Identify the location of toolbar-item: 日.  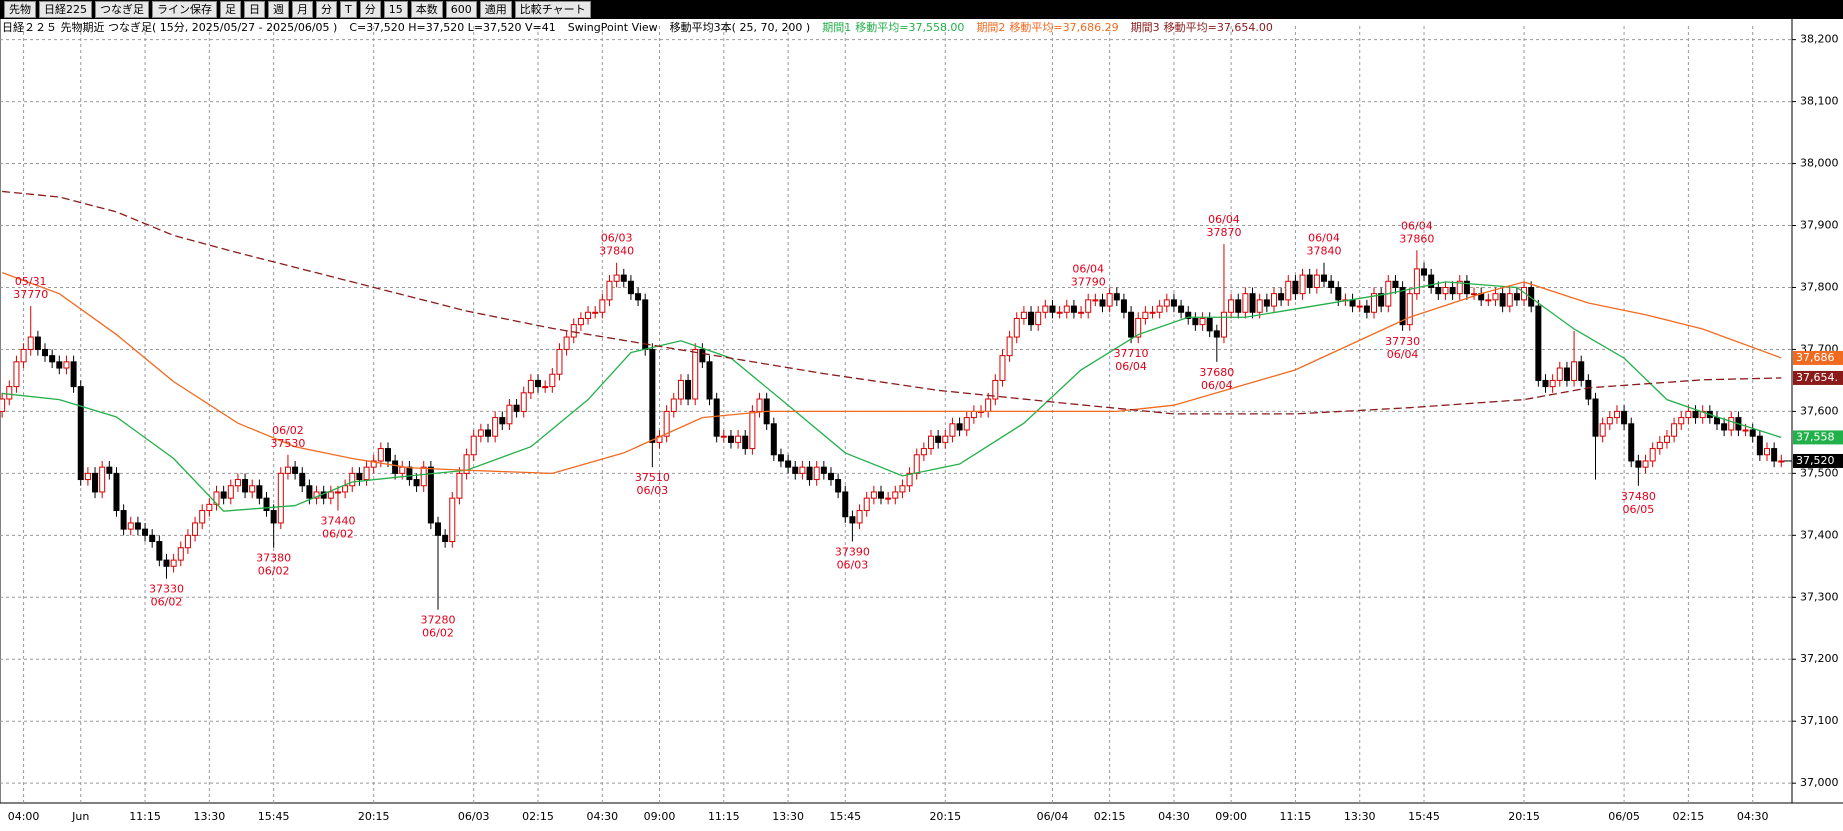
(254, 9).